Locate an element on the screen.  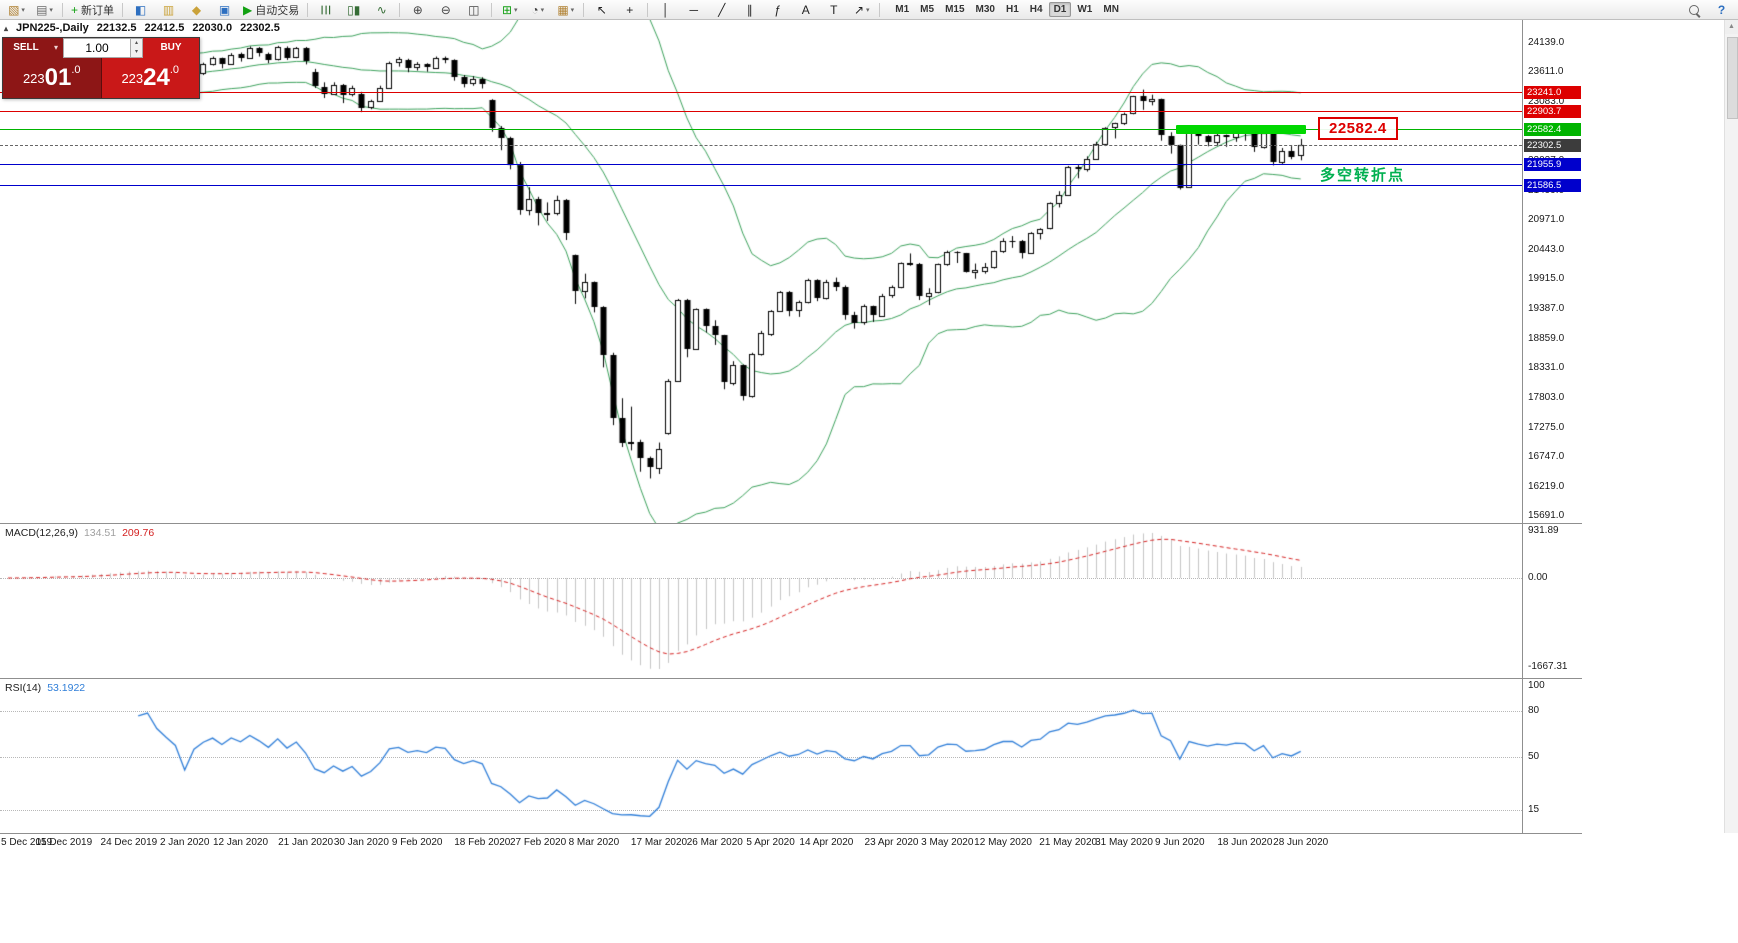
periods-button: ◔ ▾ is located at coordinates (537, 9).